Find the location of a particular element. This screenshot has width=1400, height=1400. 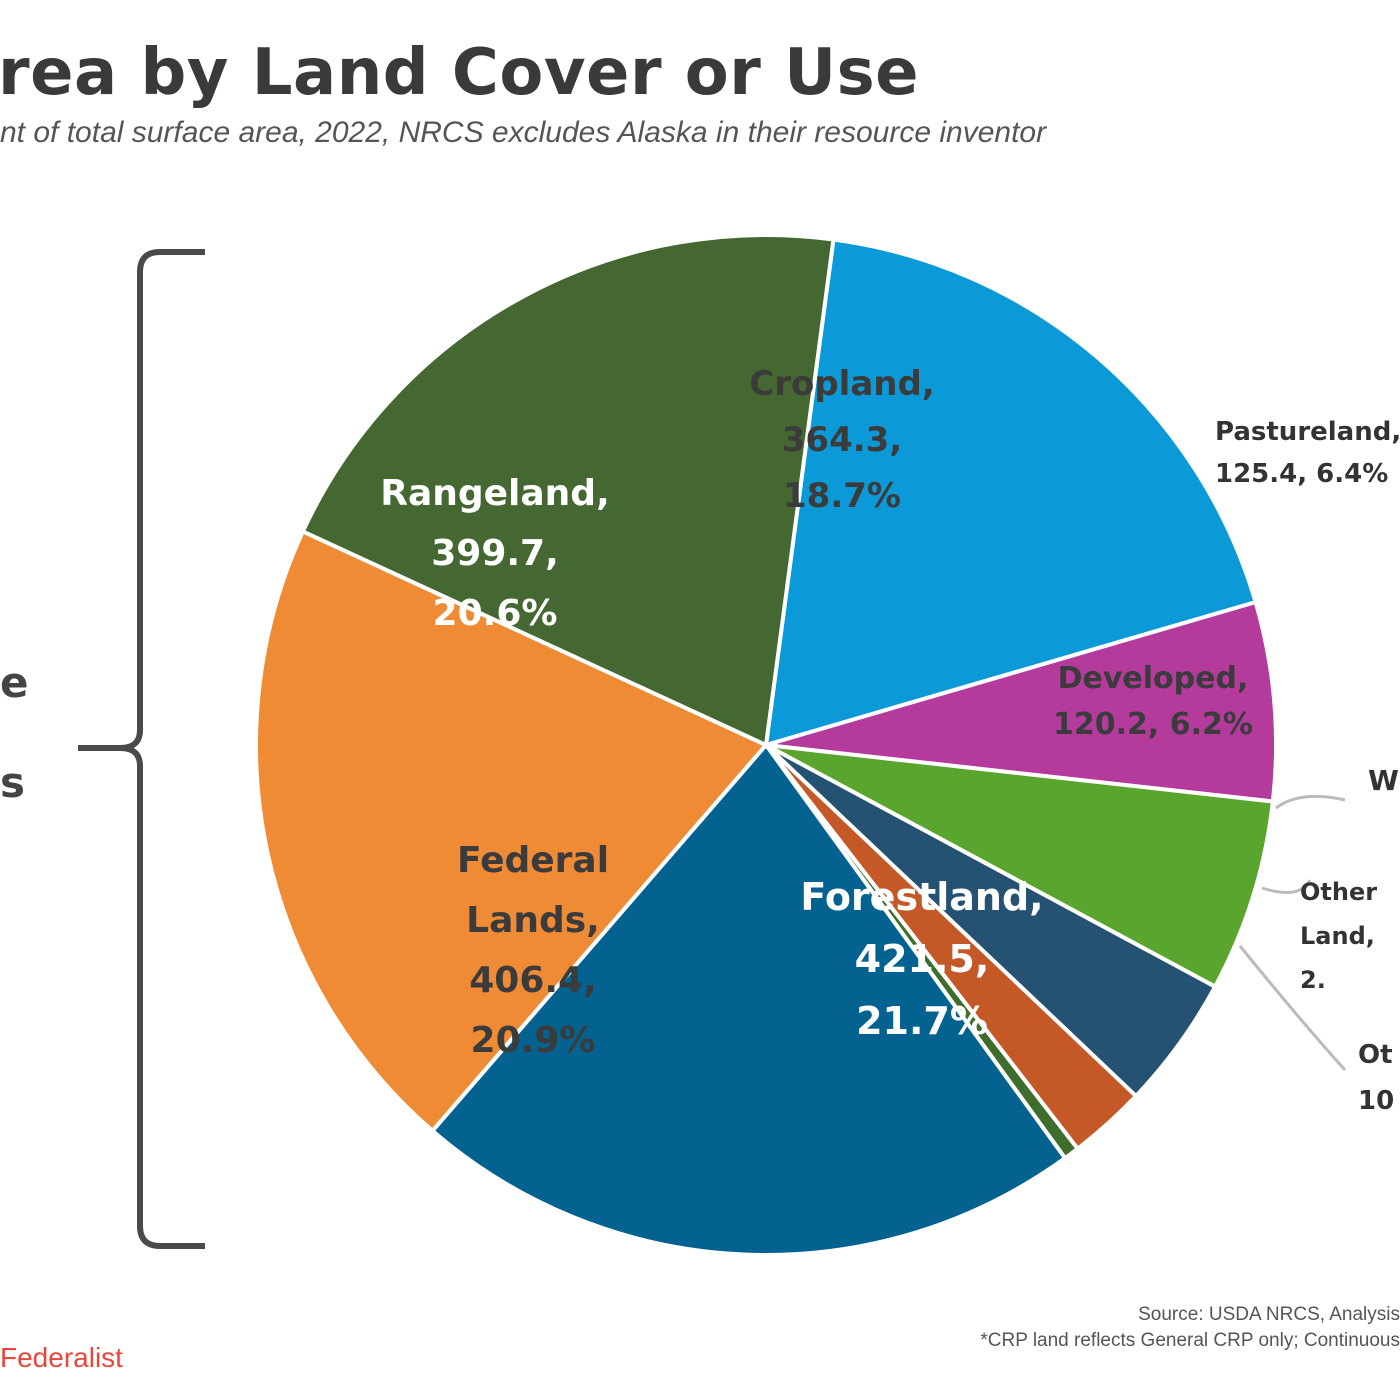

slice-label-rangeland: Rangeland, 399.7, 20.6% is located at coordinates (495, 553).